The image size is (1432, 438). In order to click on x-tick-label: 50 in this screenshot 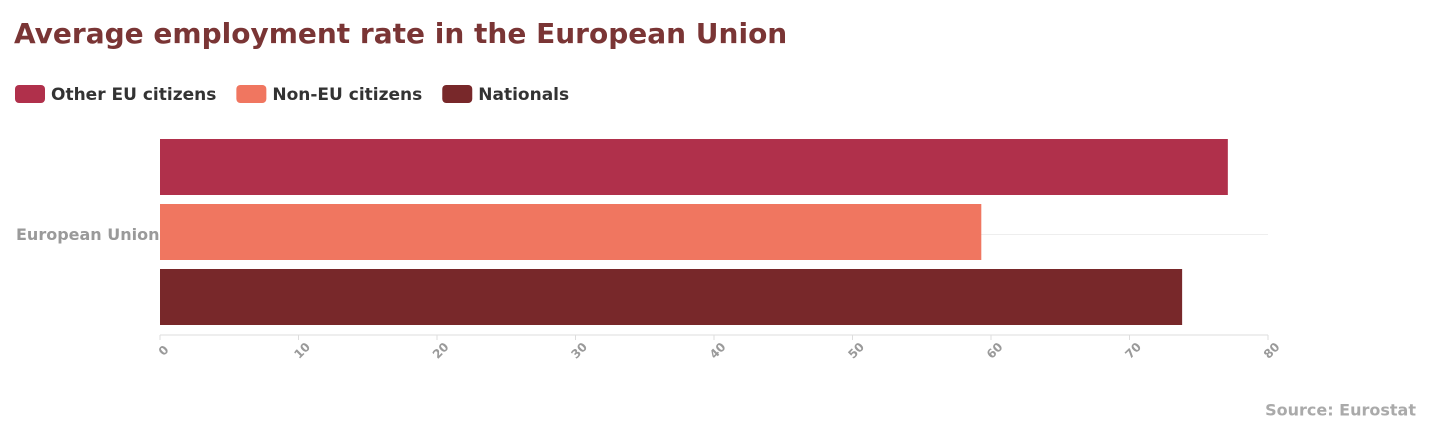, I will do `click(856, 351)`.